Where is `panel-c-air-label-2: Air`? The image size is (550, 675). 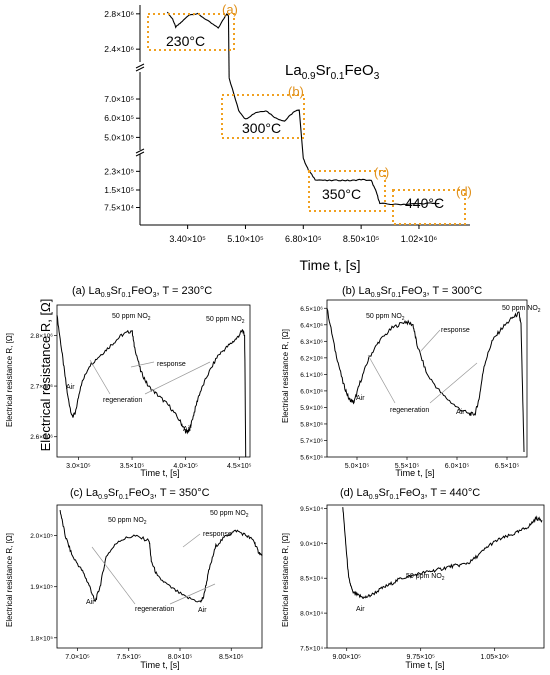
panel-c-air-label-2: Air is located at coordinates (202, 610).